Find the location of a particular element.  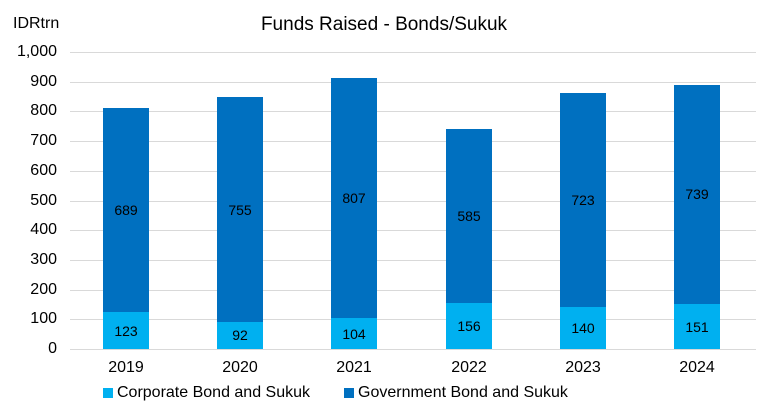

data-label: 140 is located at coordinates (583, 328).